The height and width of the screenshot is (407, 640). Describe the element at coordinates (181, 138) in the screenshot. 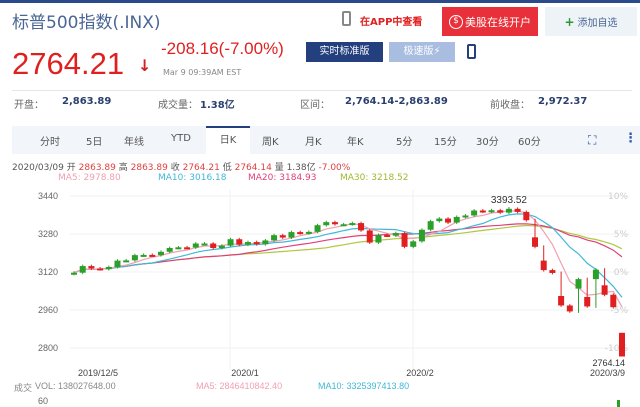

I see `tab-3: YTD` at that location.